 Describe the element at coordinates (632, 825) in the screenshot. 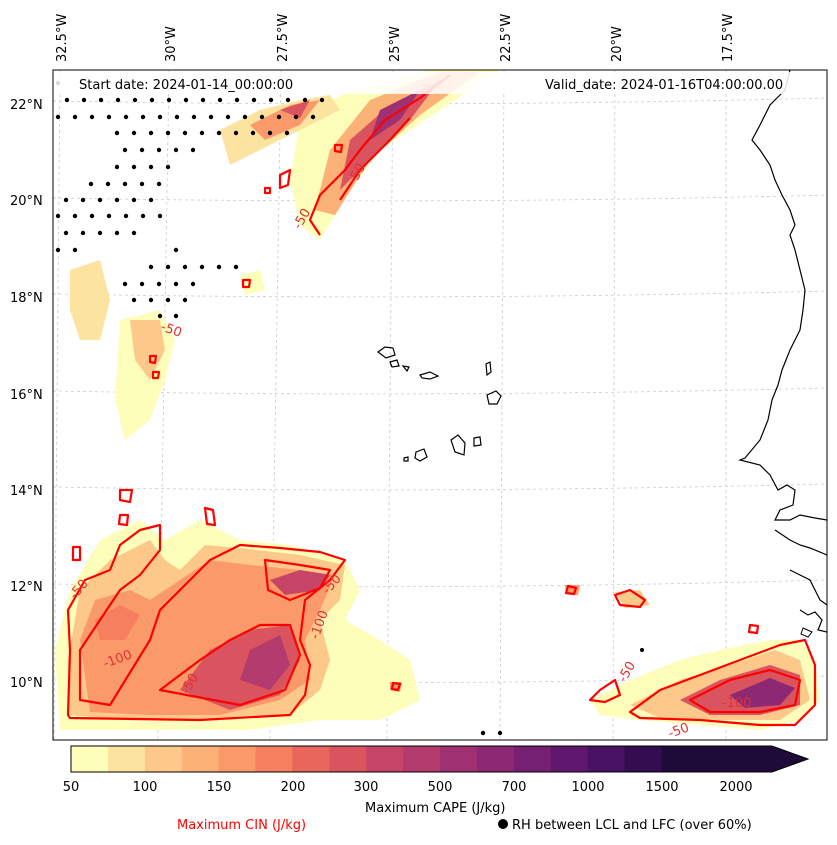

I see `rh-legend-label: RH between LCL and LFC (over 60%)` at that location.